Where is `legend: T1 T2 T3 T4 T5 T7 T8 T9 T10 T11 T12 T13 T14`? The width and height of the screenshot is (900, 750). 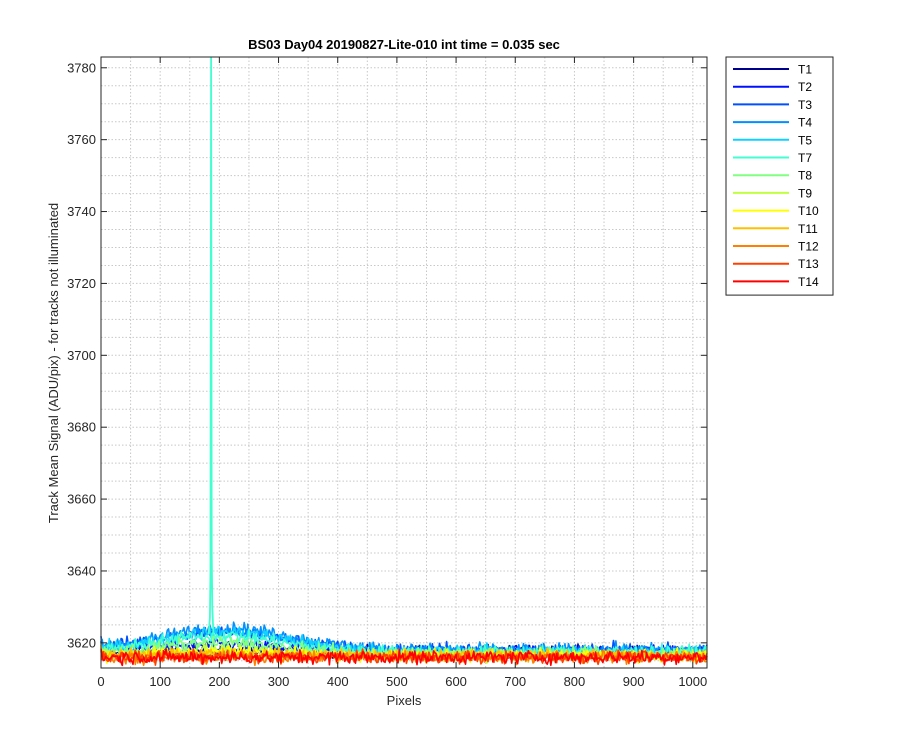 legend: T1 T2 T3 T4 T5 T7 T8 T9 T10 T11 T12 T13 T14 is located at coordinates (779, 176).